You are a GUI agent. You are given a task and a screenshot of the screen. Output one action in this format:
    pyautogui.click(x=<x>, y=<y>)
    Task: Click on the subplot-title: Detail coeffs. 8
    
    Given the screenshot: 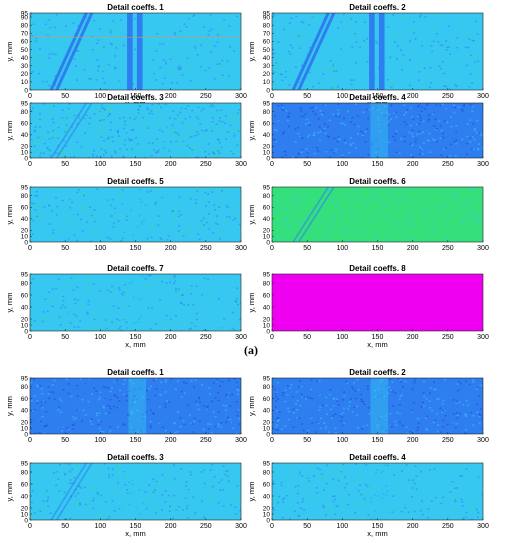 What is the action you would take?
    pyautogui.click(x=377, y=268)
    